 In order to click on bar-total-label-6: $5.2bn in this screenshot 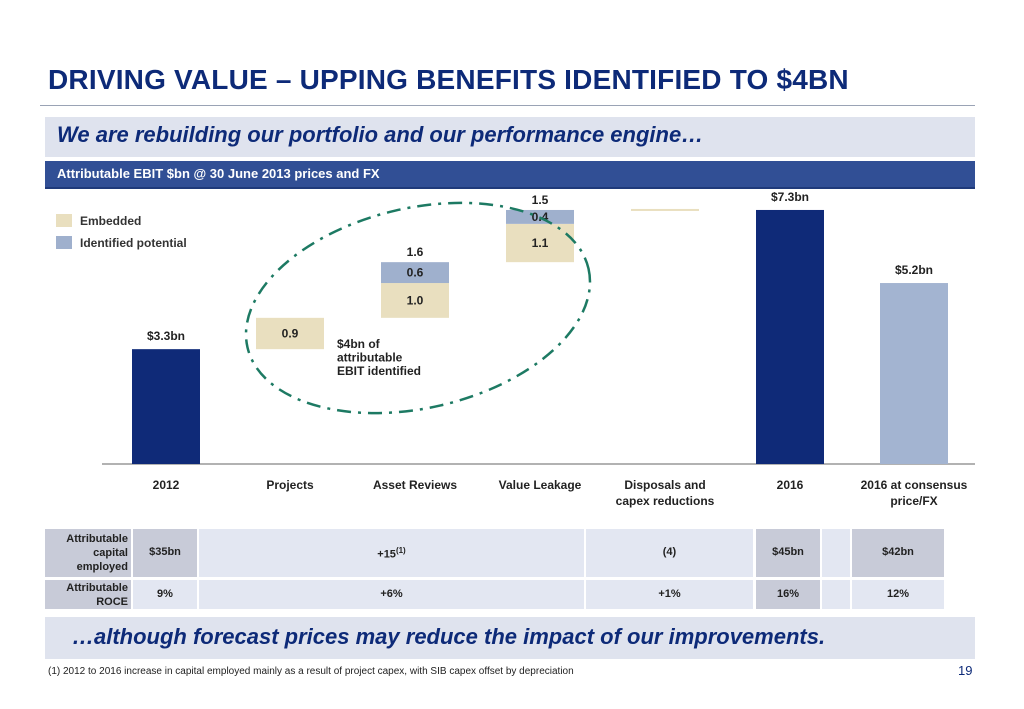, I will do `click(914, 270)`.